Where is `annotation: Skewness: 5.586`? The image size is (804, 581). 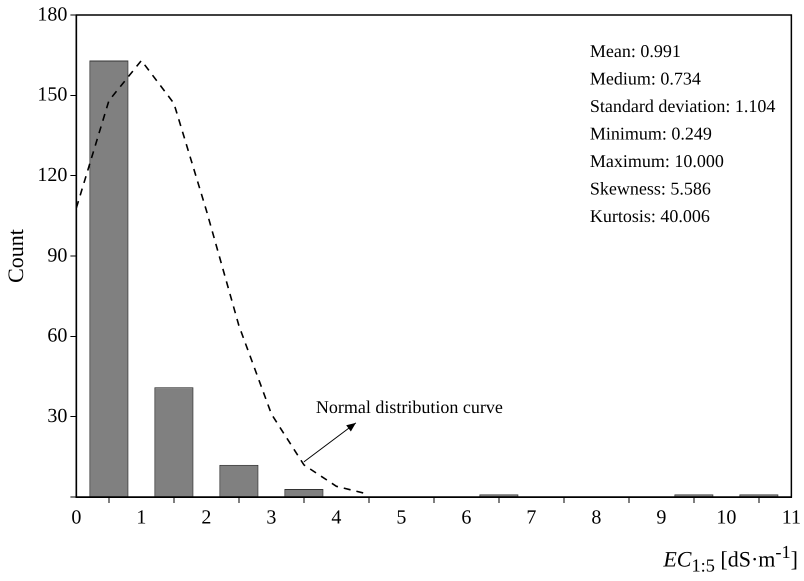
annotation: Skewness: 5.586 is located at coordinates (650, 188).